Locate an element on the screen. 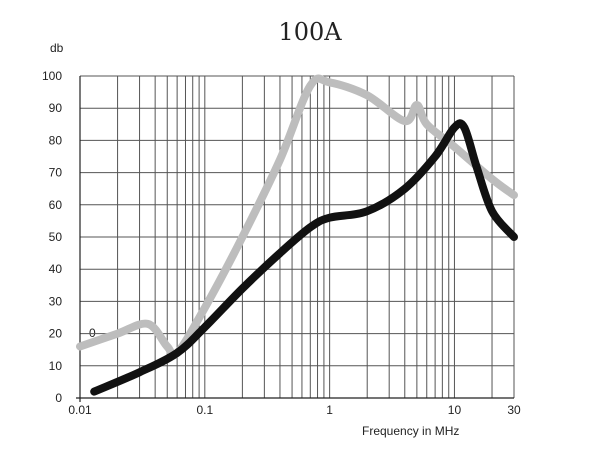 This screenshot has height=462, width=616. x-ticks: 0.01 0.1 1 10 30 is located at coordinates (294, 410).